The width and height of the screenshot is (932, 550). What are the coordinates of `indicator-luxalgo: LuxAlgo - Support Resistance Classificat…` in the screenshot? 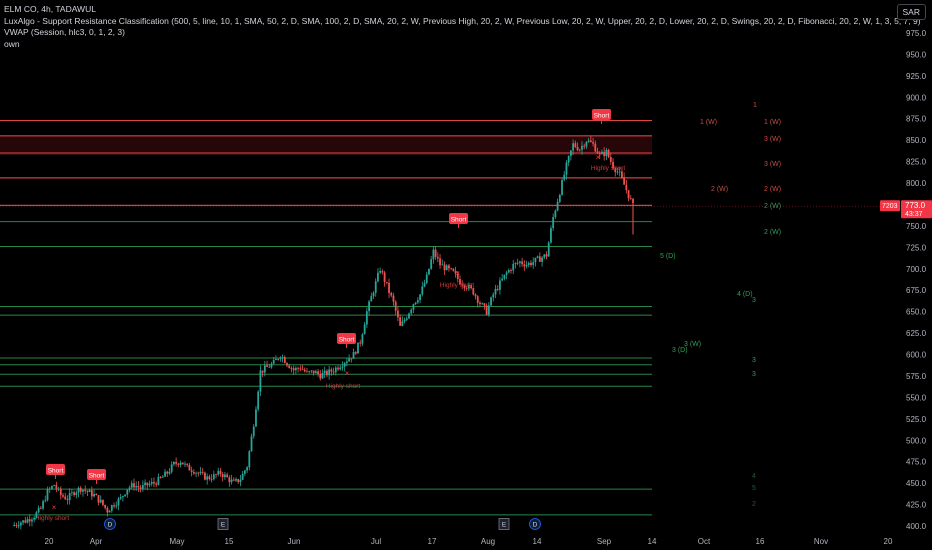 It's located at (462, 20).